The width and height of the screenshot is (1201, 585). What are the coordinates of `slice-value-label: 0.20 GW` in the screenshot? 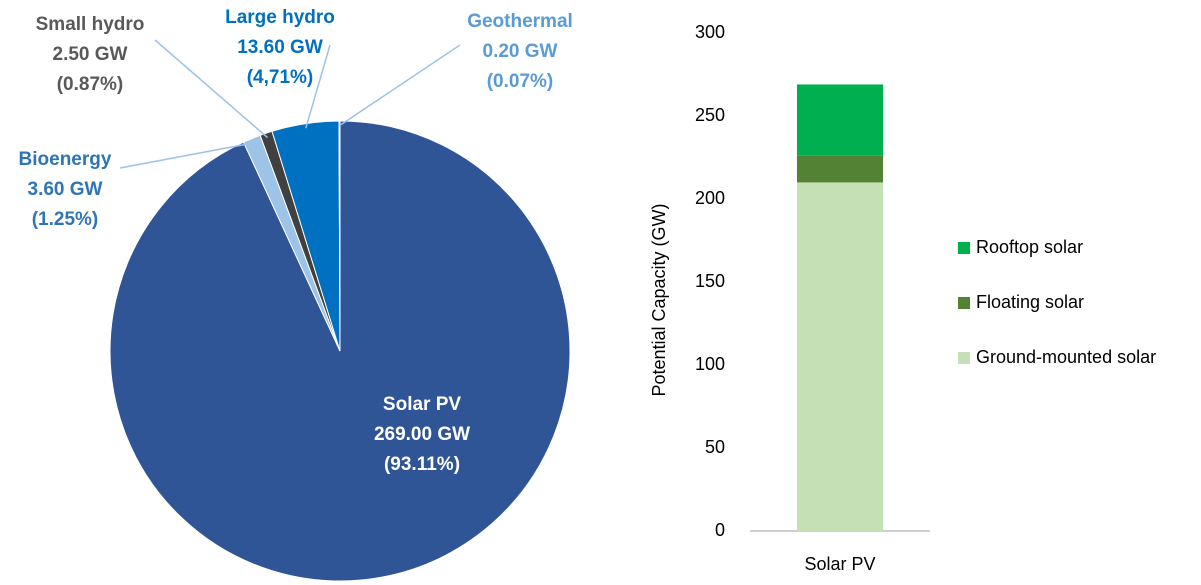 It's located at (520, 51).